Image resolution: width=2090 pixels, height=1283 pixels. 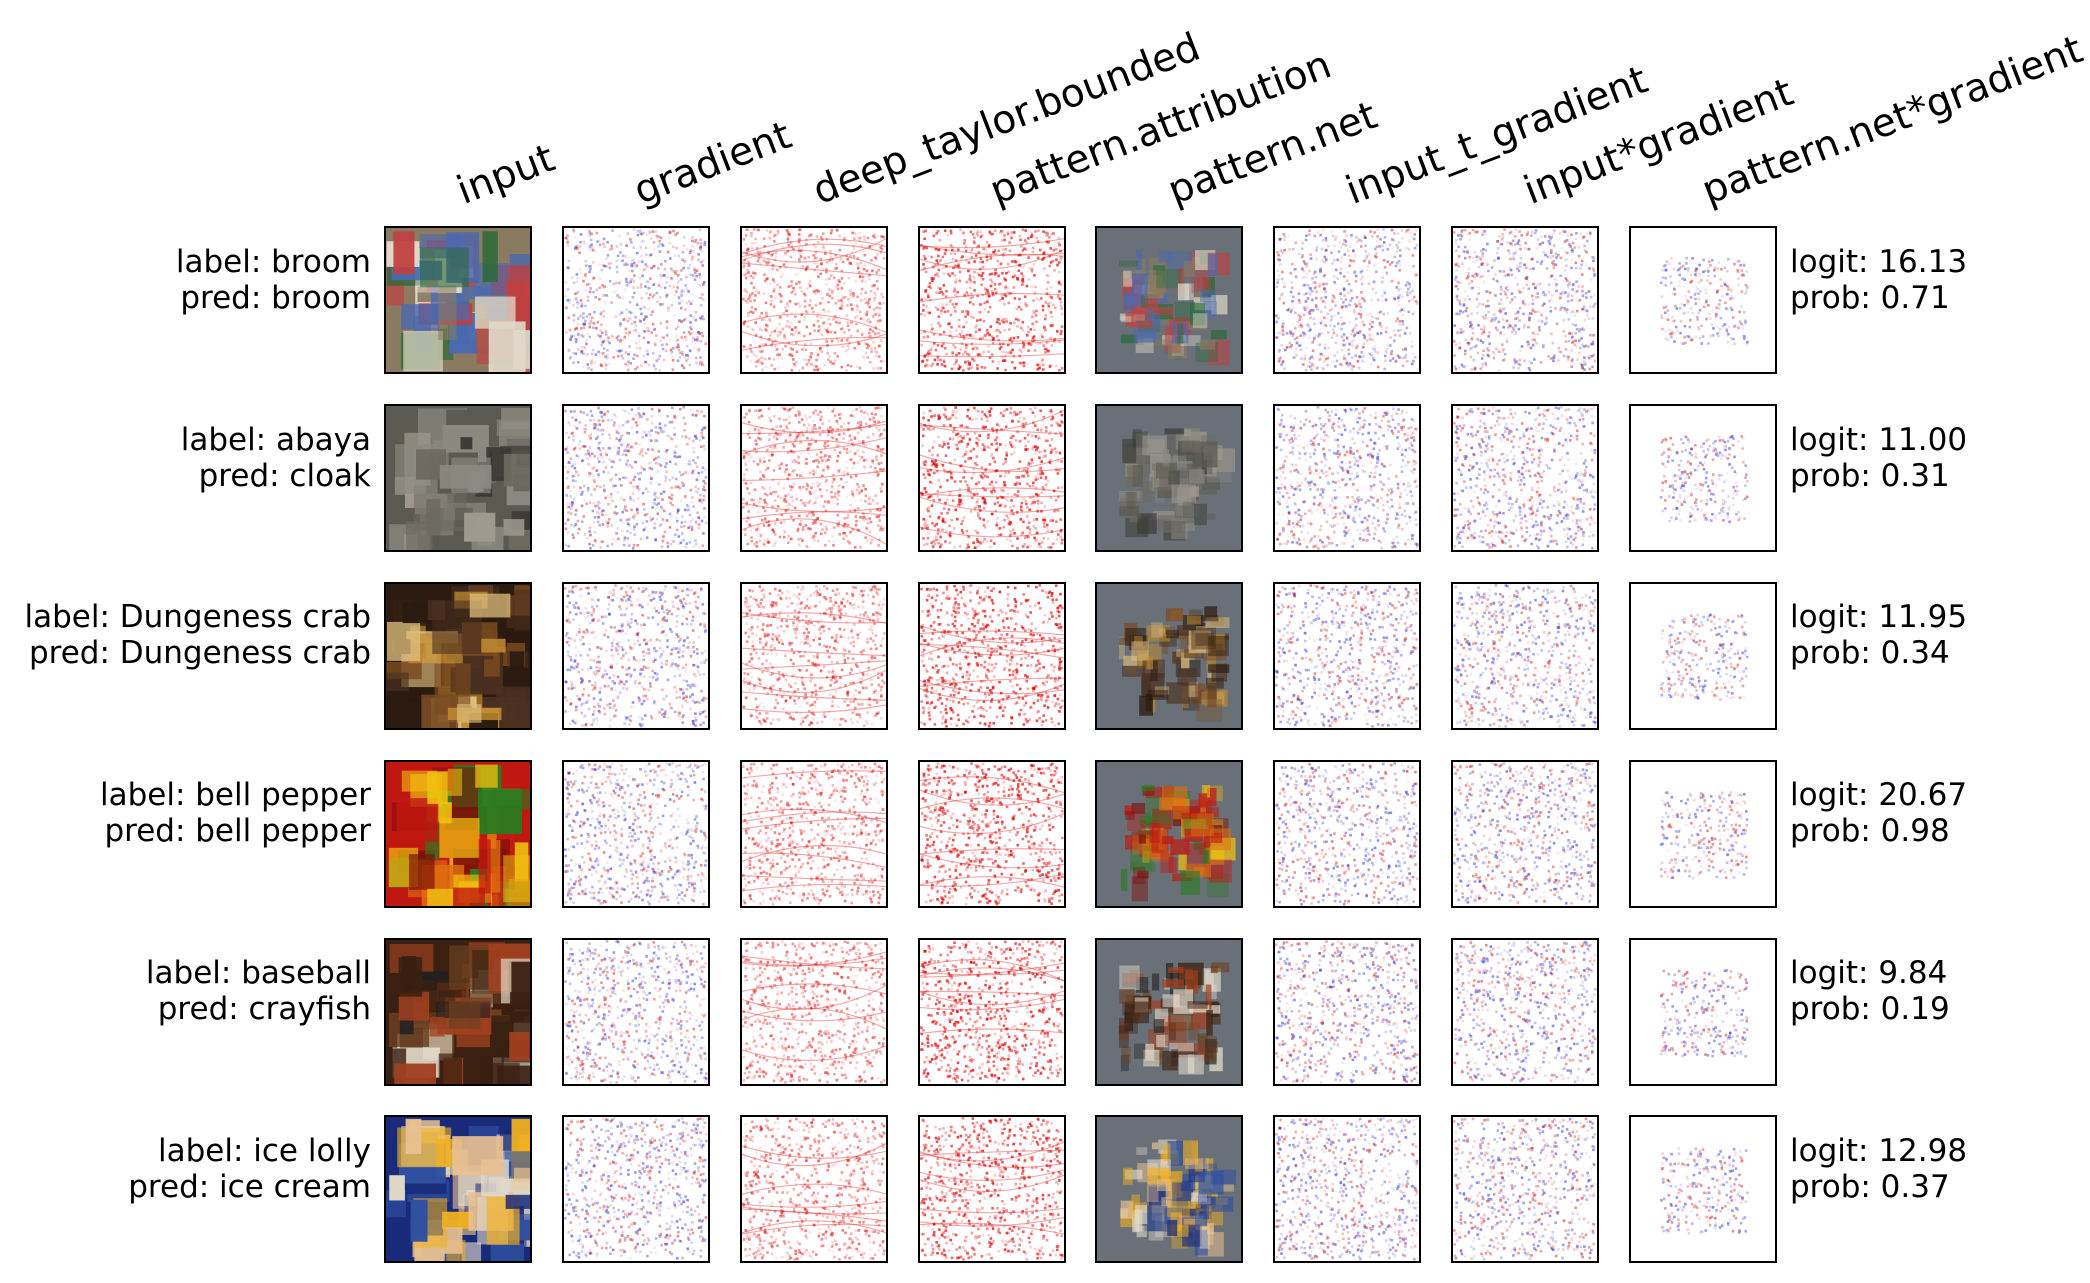 I want to click on prob-value: prob: 0.34, so click(x=1878, y=653).